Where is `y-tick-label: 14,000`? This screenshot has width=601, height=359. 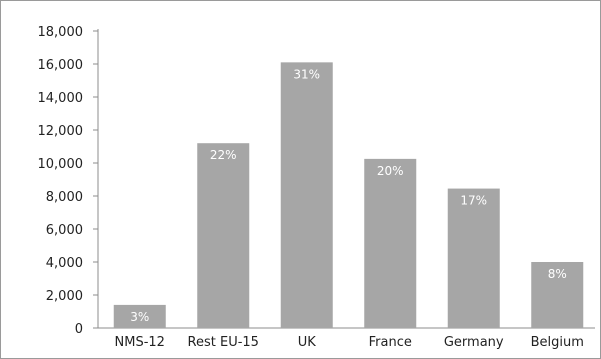
y-tick-label: 14,000 is located at coordinates (61, 98).